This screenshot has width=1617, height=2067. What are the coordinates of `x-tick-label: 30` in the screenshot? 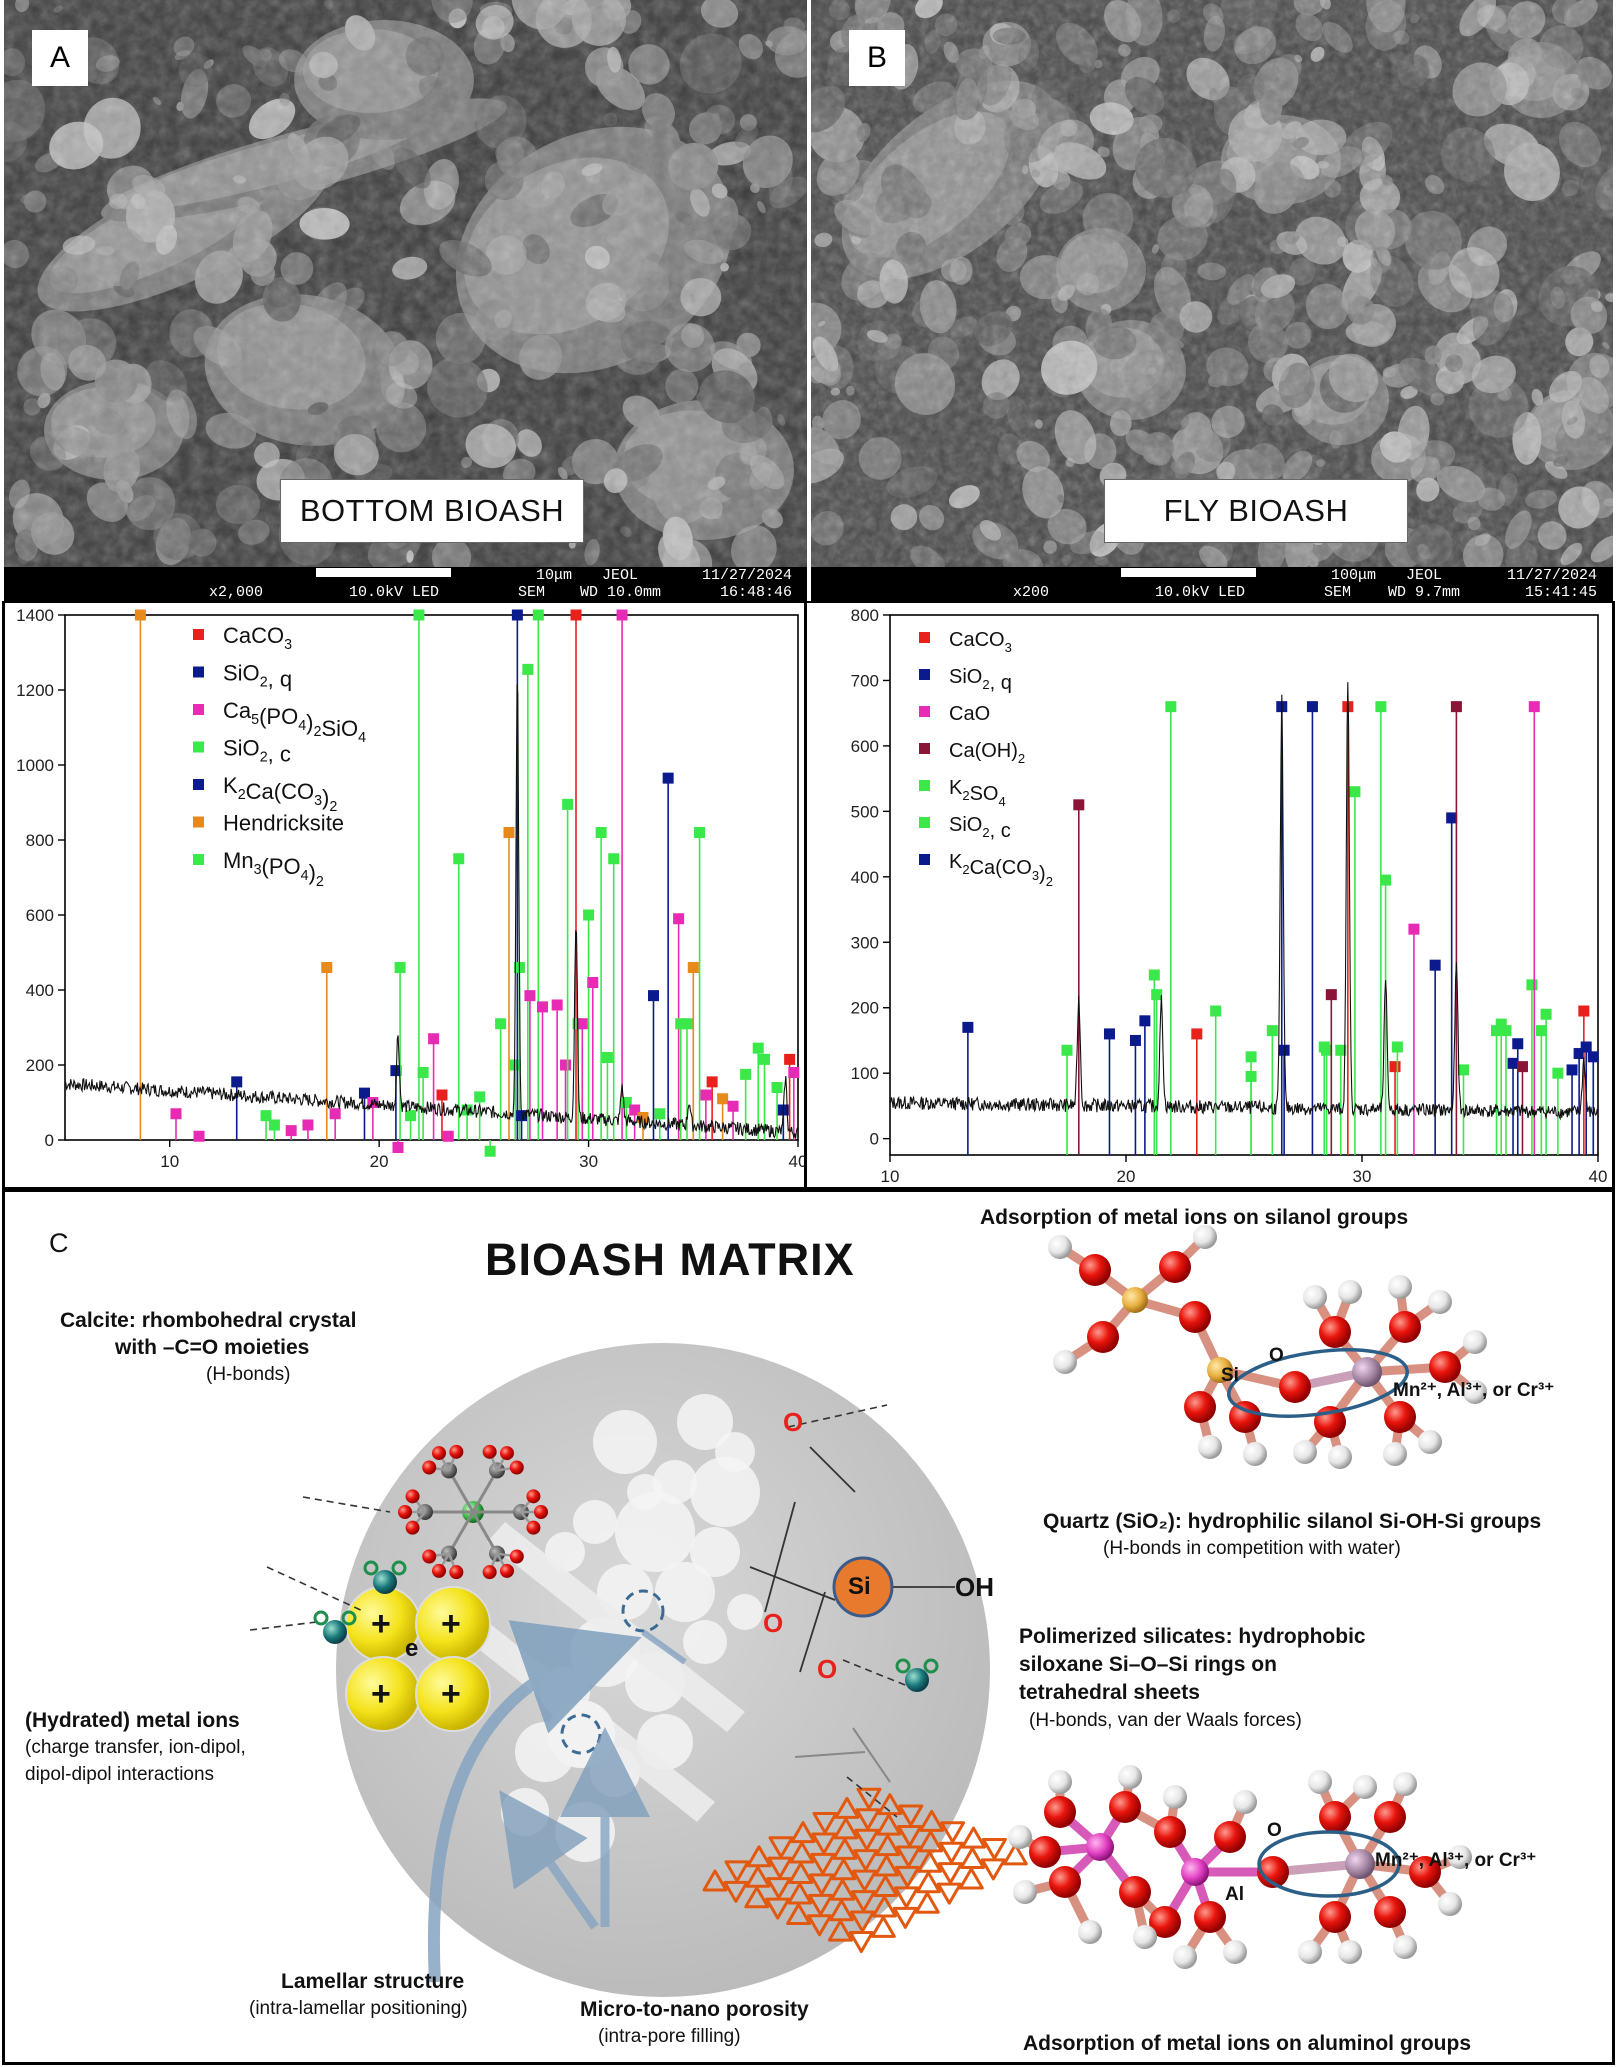 It's located at (588, 1161).